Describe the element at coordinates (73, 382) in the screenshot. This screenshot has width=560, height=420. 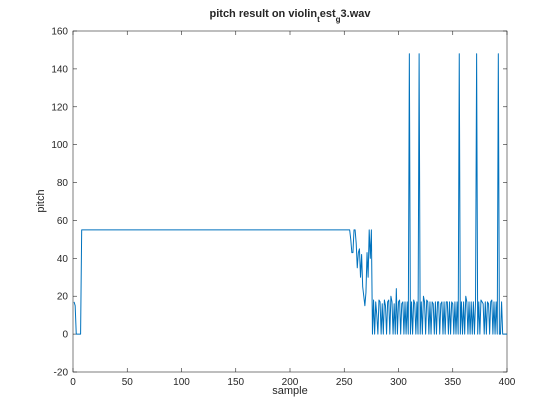
I see `x-tick-label: 0` at that location.